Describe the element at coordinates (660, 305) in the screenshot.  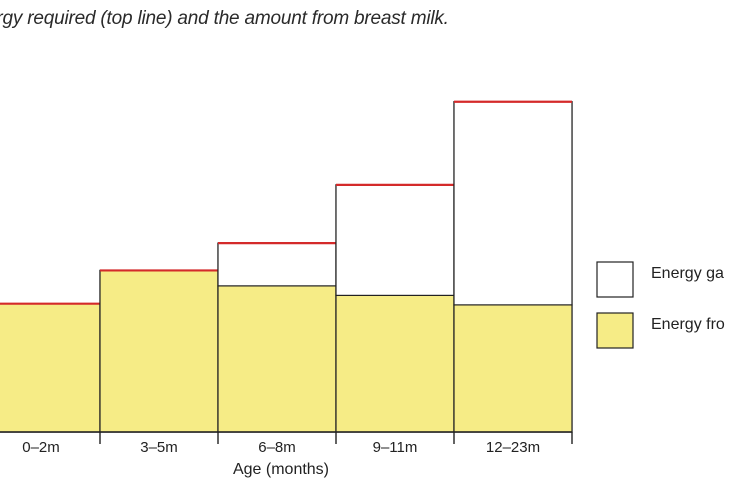
I see `legend: Energy ga Energy fro` at that location.